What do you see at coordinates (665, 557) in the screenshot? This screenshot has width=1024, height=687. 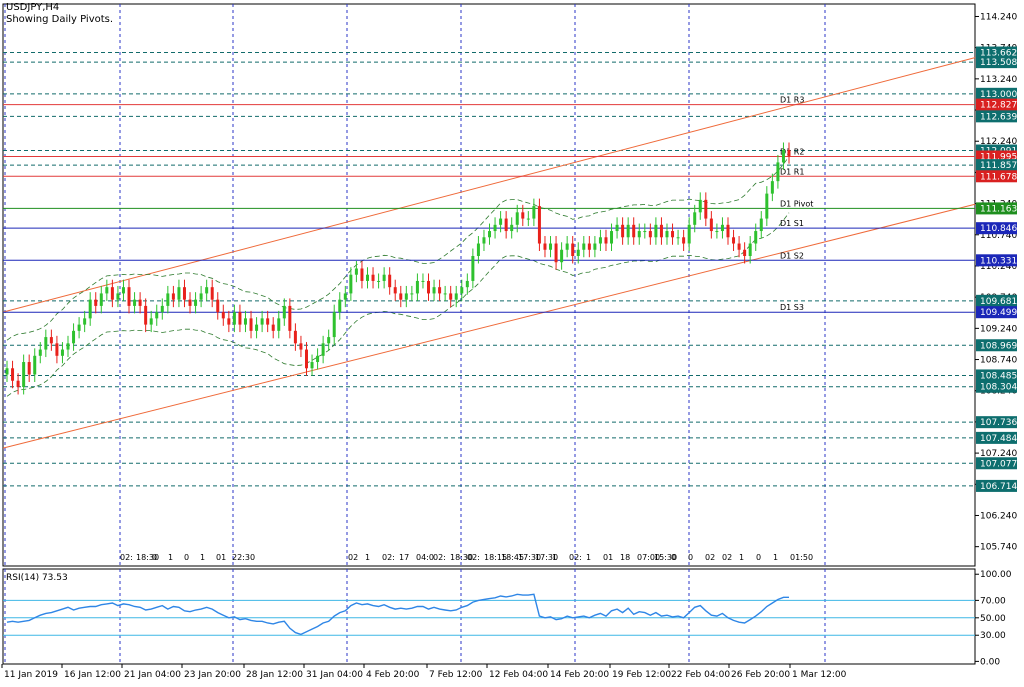 I see `session-marker: 15:30` at bounding box center [665, 557].